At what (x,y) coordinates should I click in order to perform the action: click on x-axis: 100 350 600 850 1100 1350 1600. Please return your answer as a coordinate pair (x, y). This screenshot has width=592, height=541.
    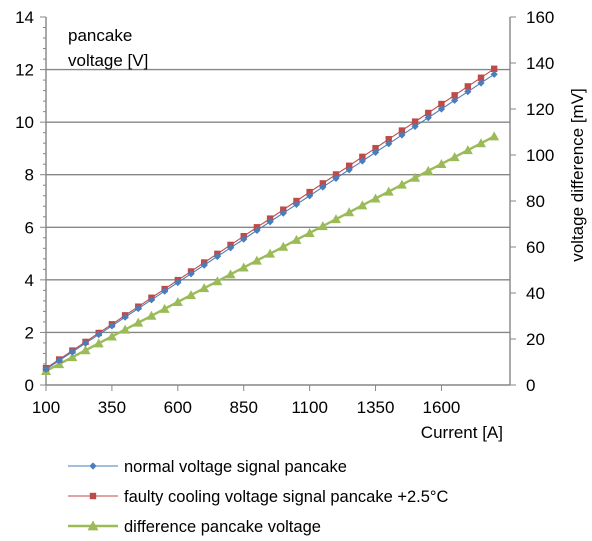
    Looking at the image, I should click on (246, 401).